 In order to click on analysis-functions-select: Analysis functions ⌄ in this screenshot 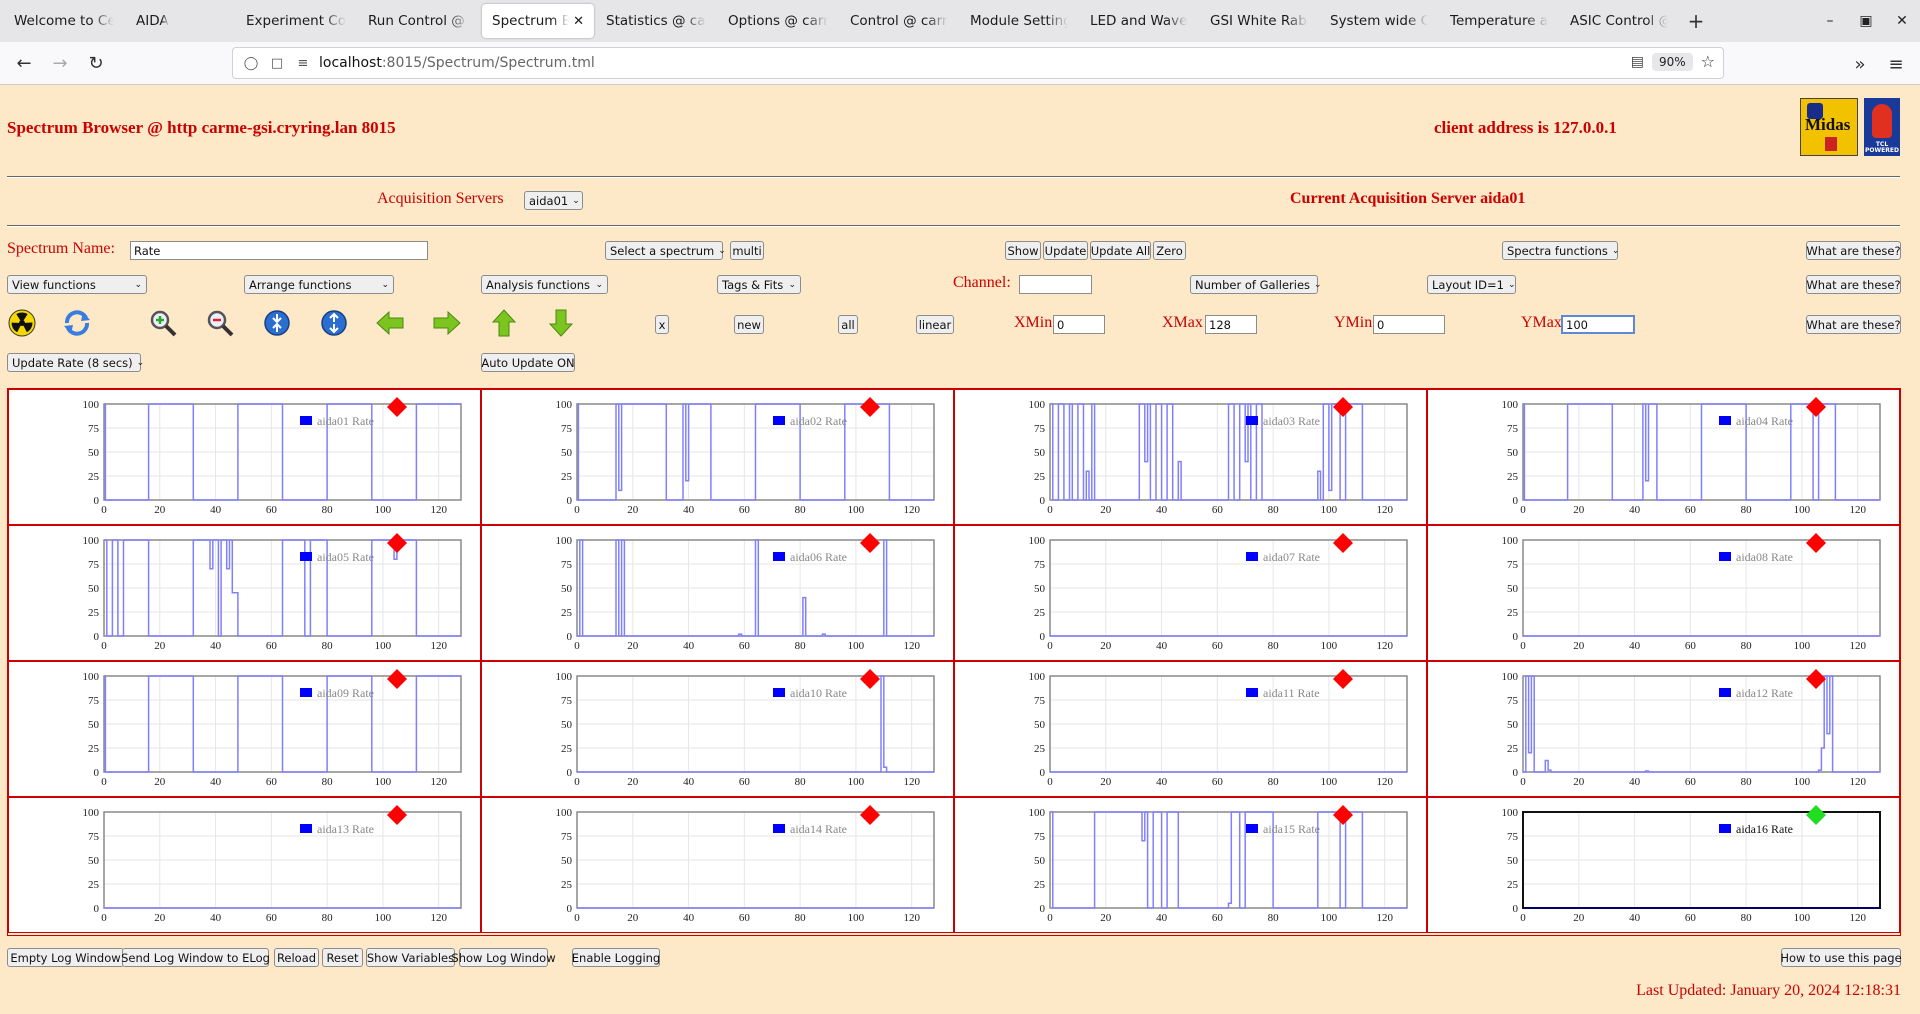, I will do `click(544, 284)`.